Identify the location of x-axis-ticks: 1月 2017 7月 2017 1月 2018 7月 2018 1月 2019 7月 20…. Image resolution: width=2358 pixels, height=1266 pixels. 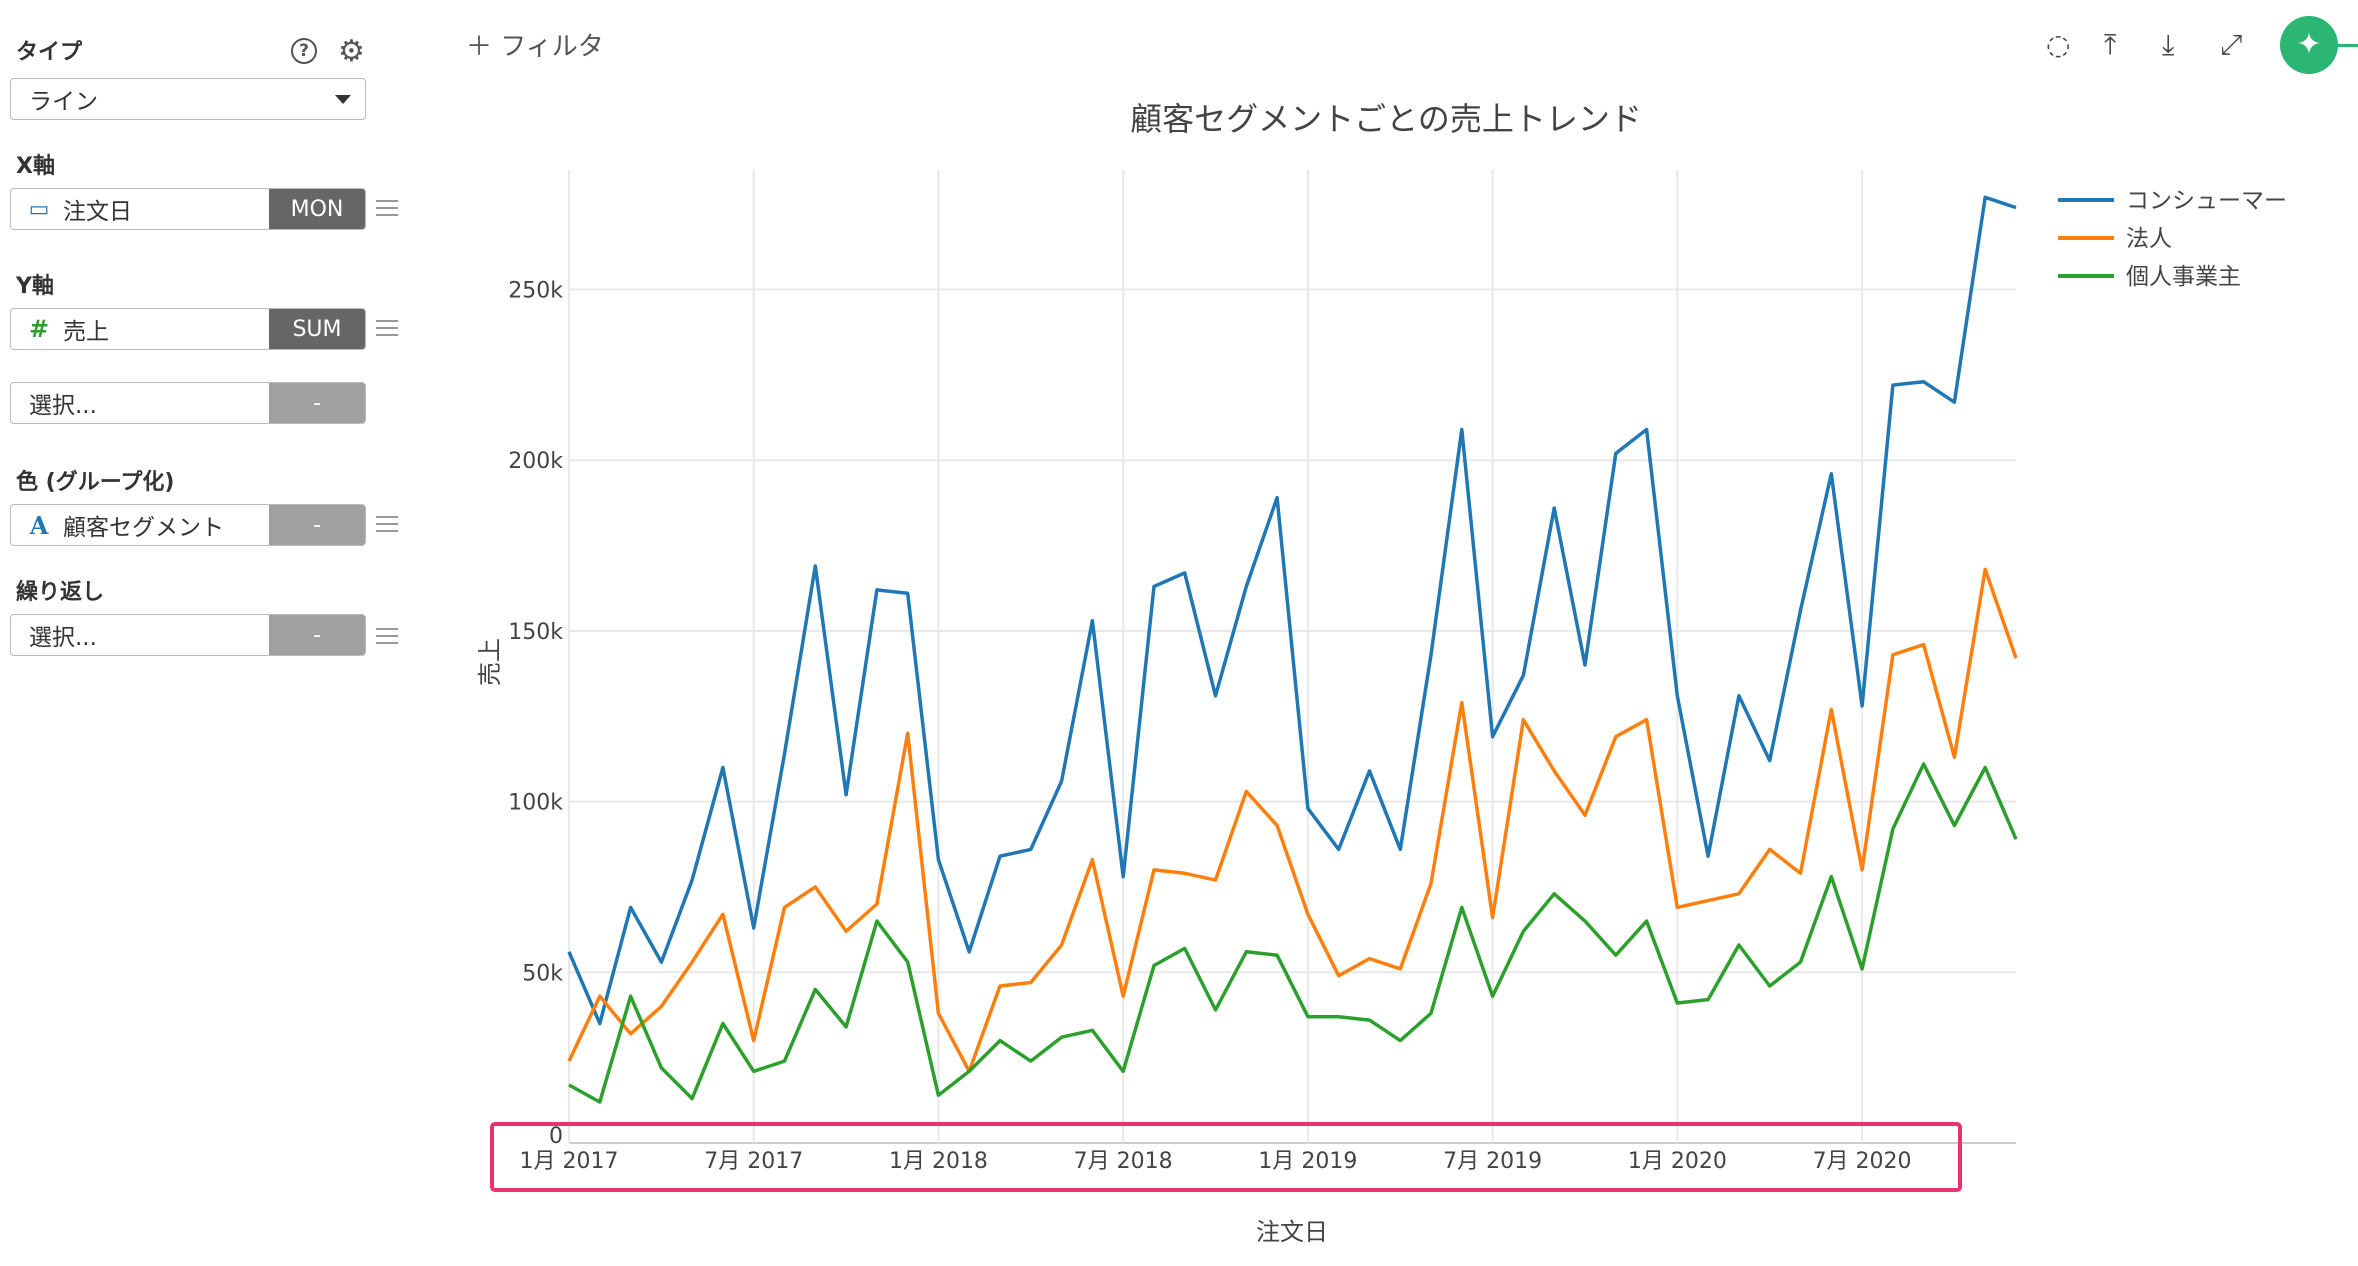
(1216, 1161).